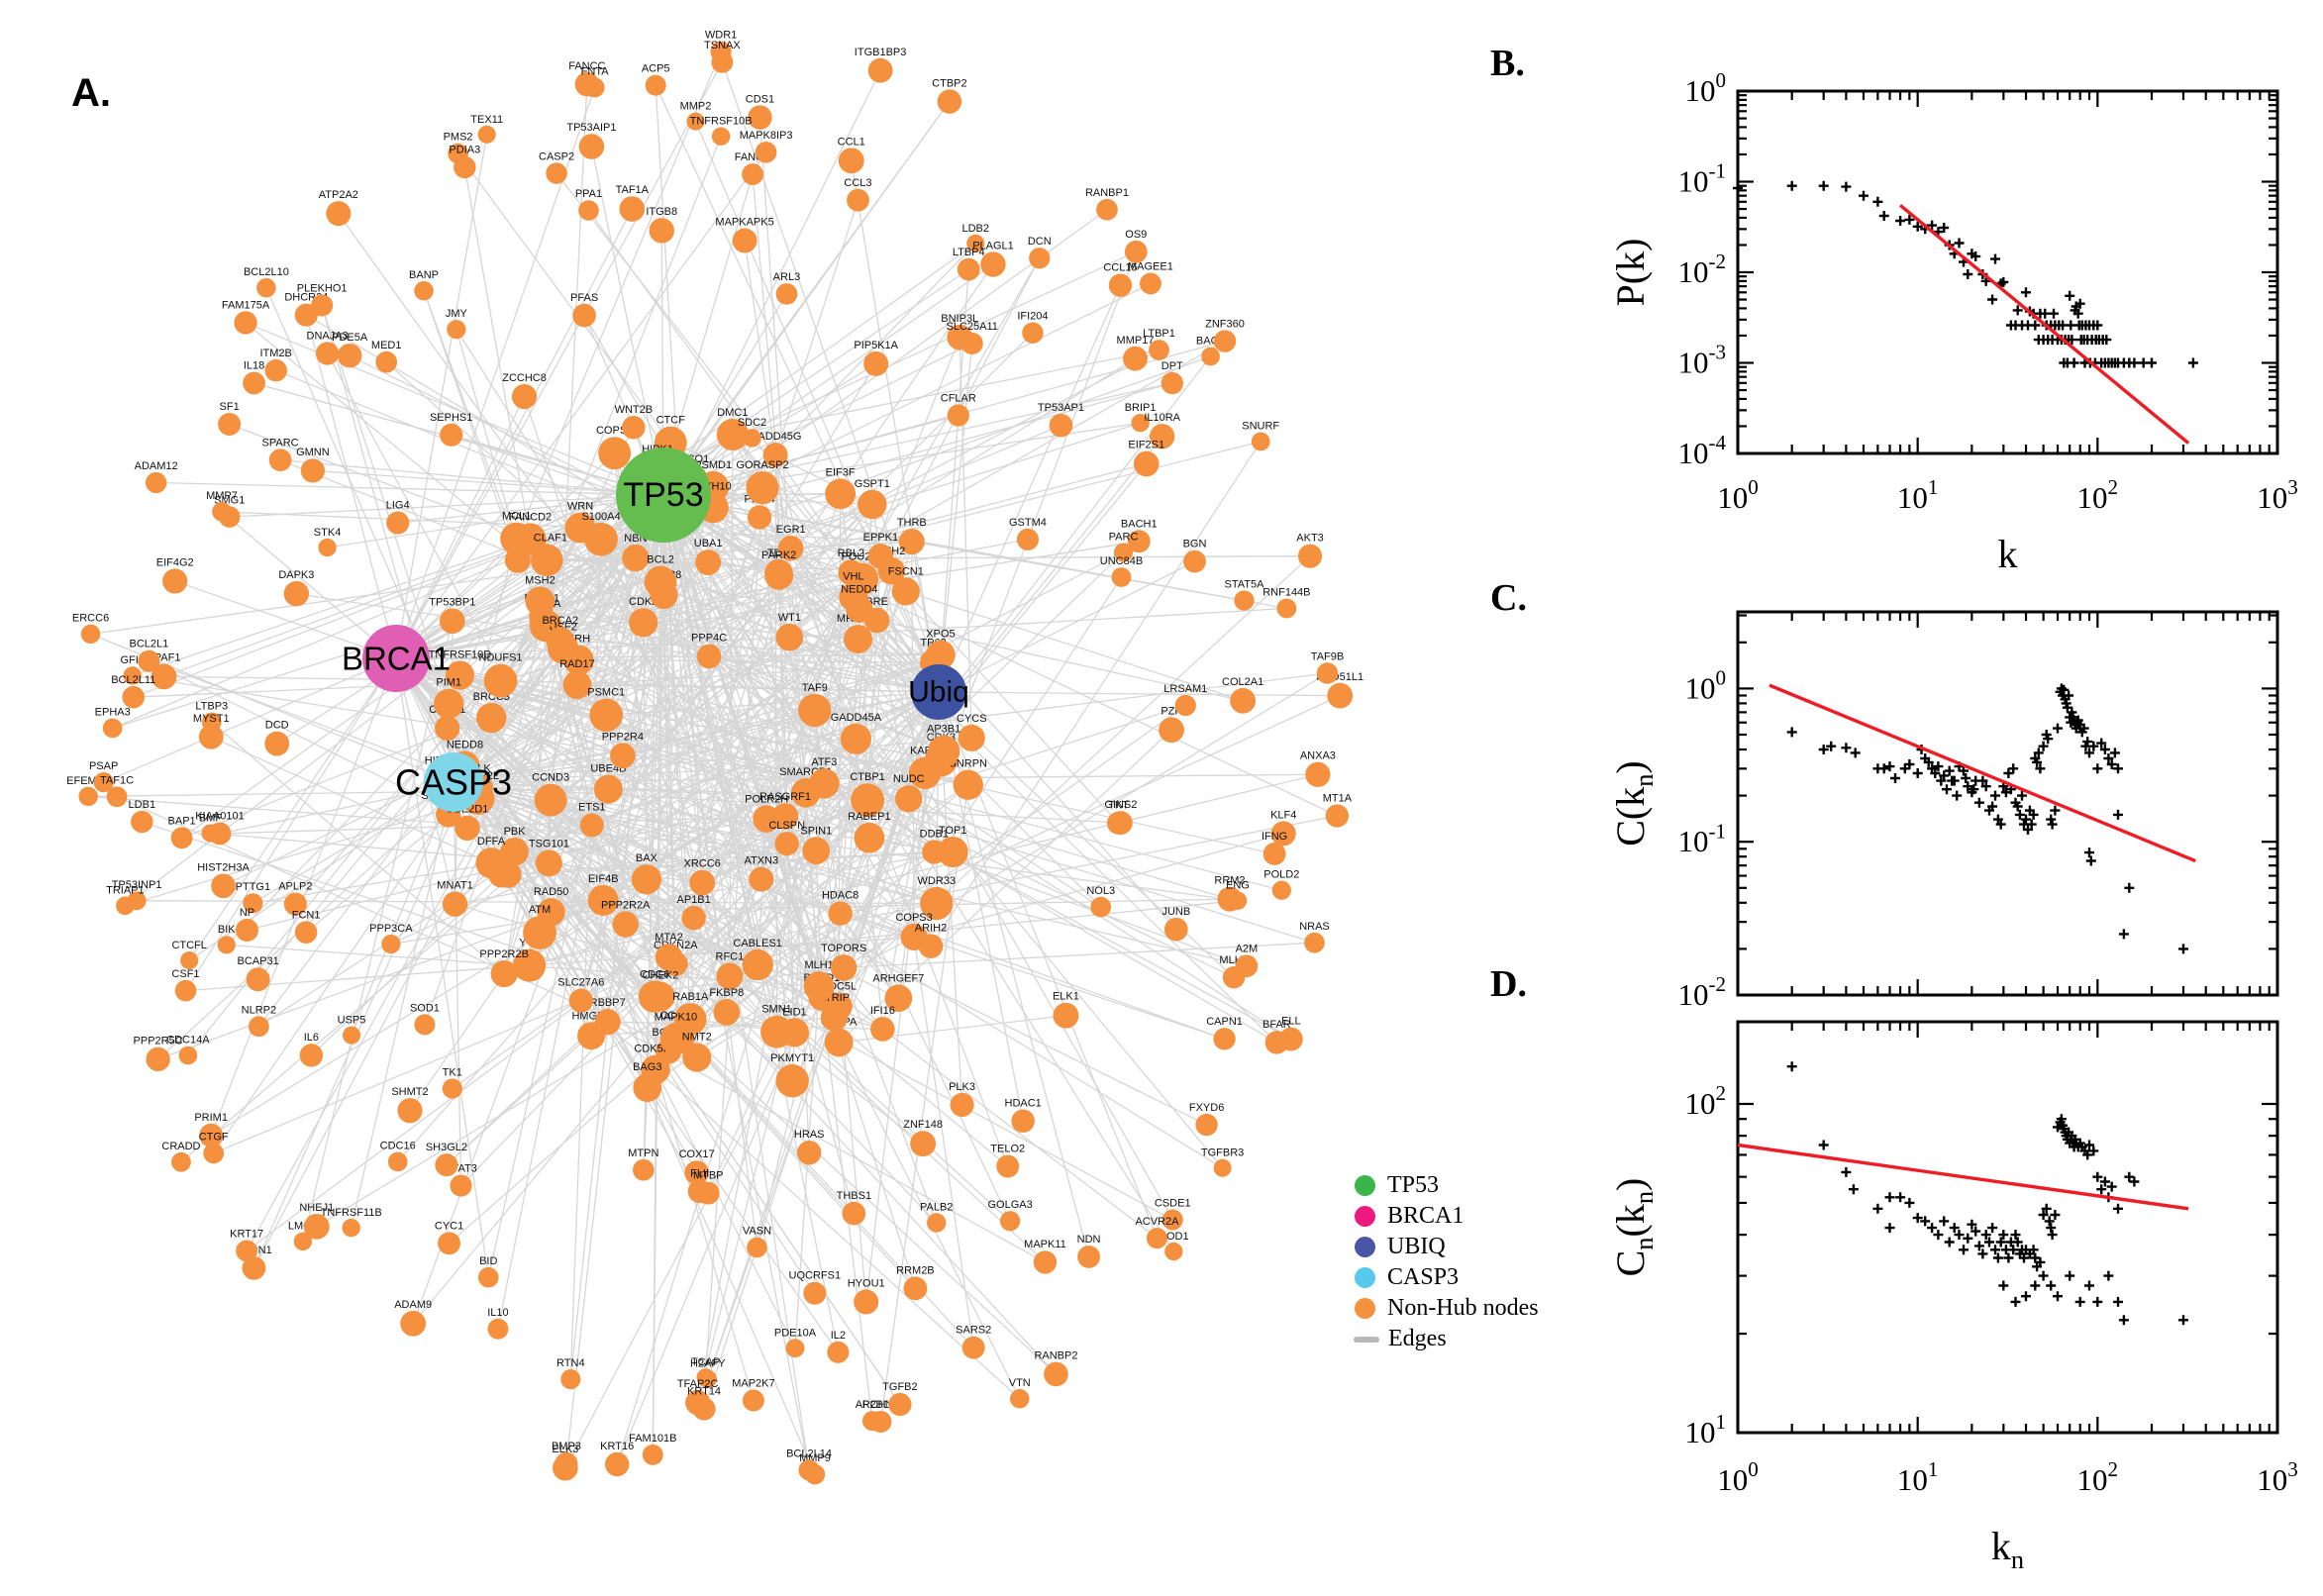 The width and height of the screenshot is (2323, 1596). Describe the element at coordinates (1176, 912) in the screenshot. I see `gene-node-label: JUNB` at that location.